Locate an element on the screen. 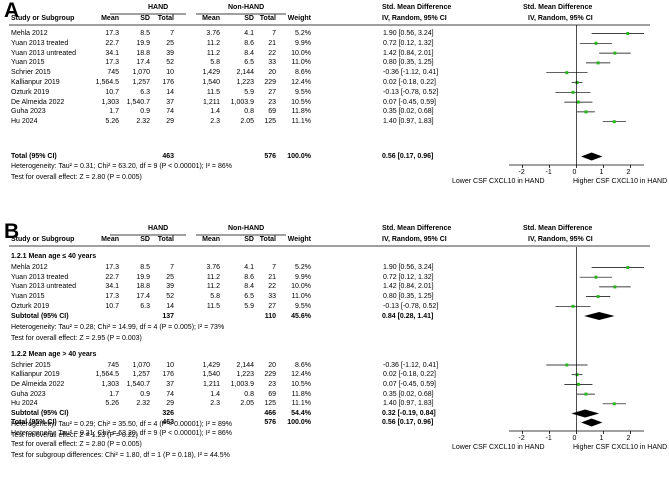  study-name: Yuan 2013 treated is located at coordinates (40, 43).